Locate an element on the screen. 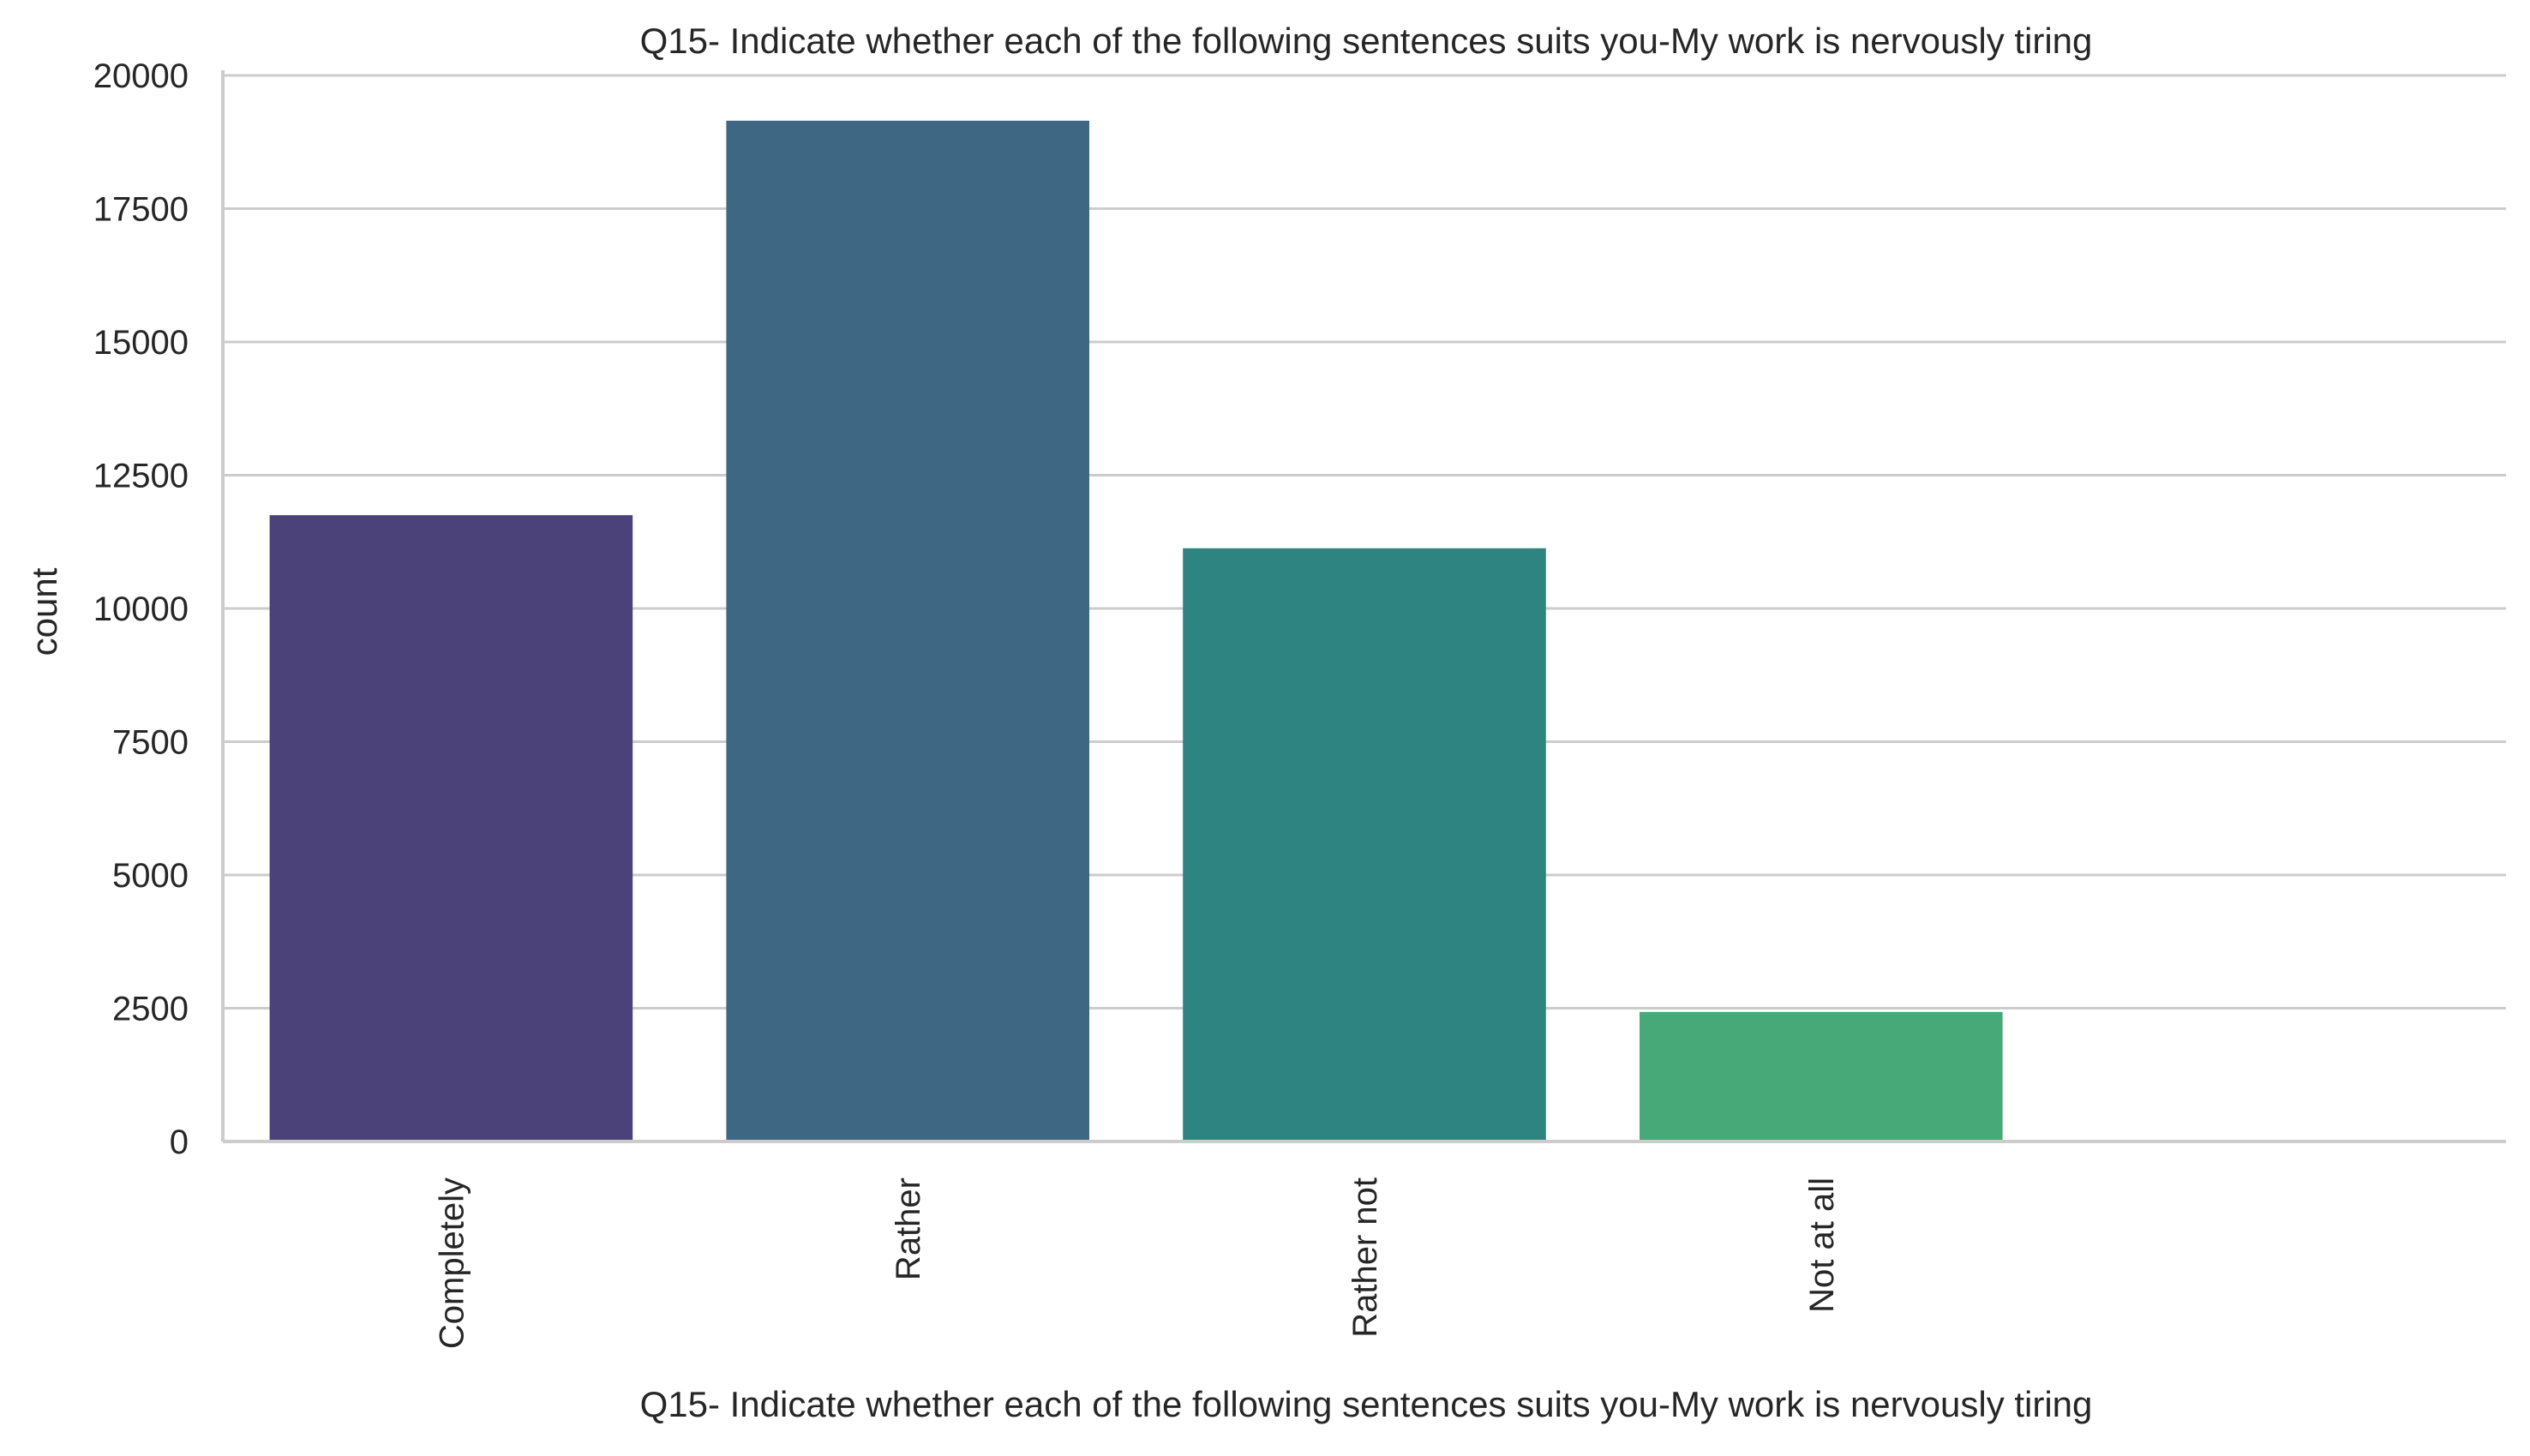 This screenshot has width=2530, height=1456. y-tick-label: 2500 is located at coordinates (150, 1010).